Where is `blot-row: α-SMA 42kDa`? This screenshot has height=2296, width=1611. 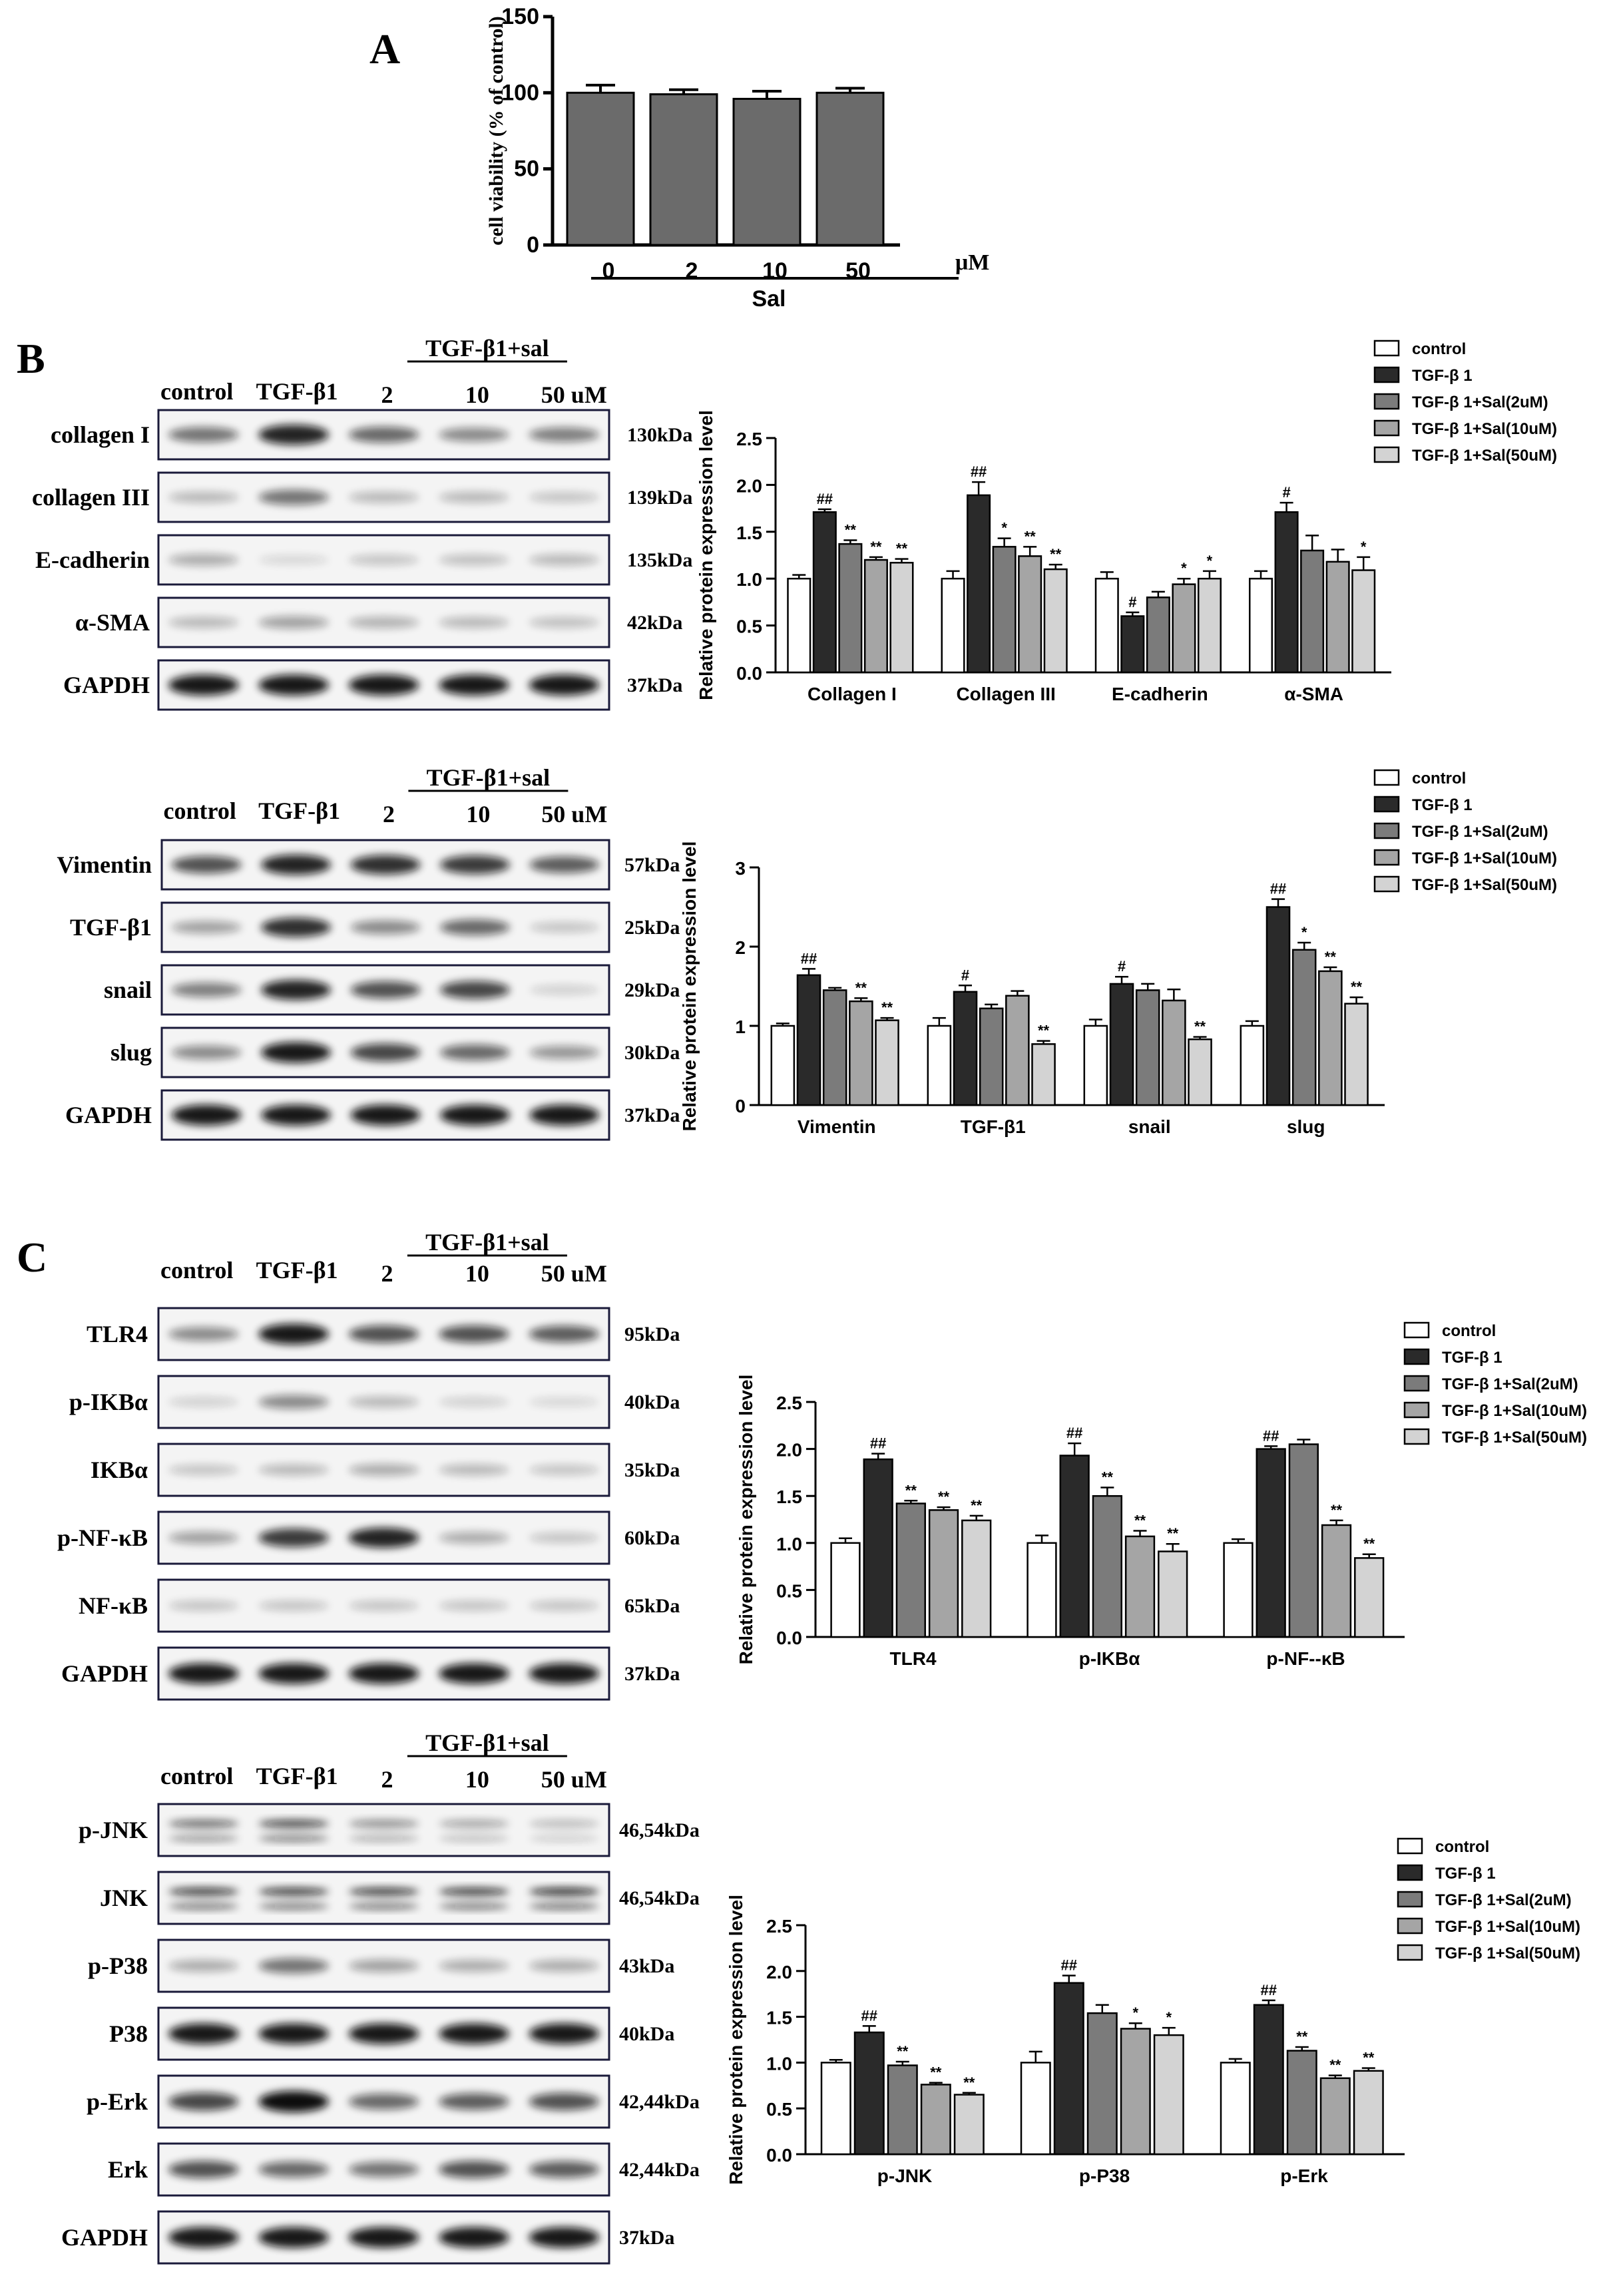 blot-row: α-SMA 42kDa is located at coordinates (378, 622).